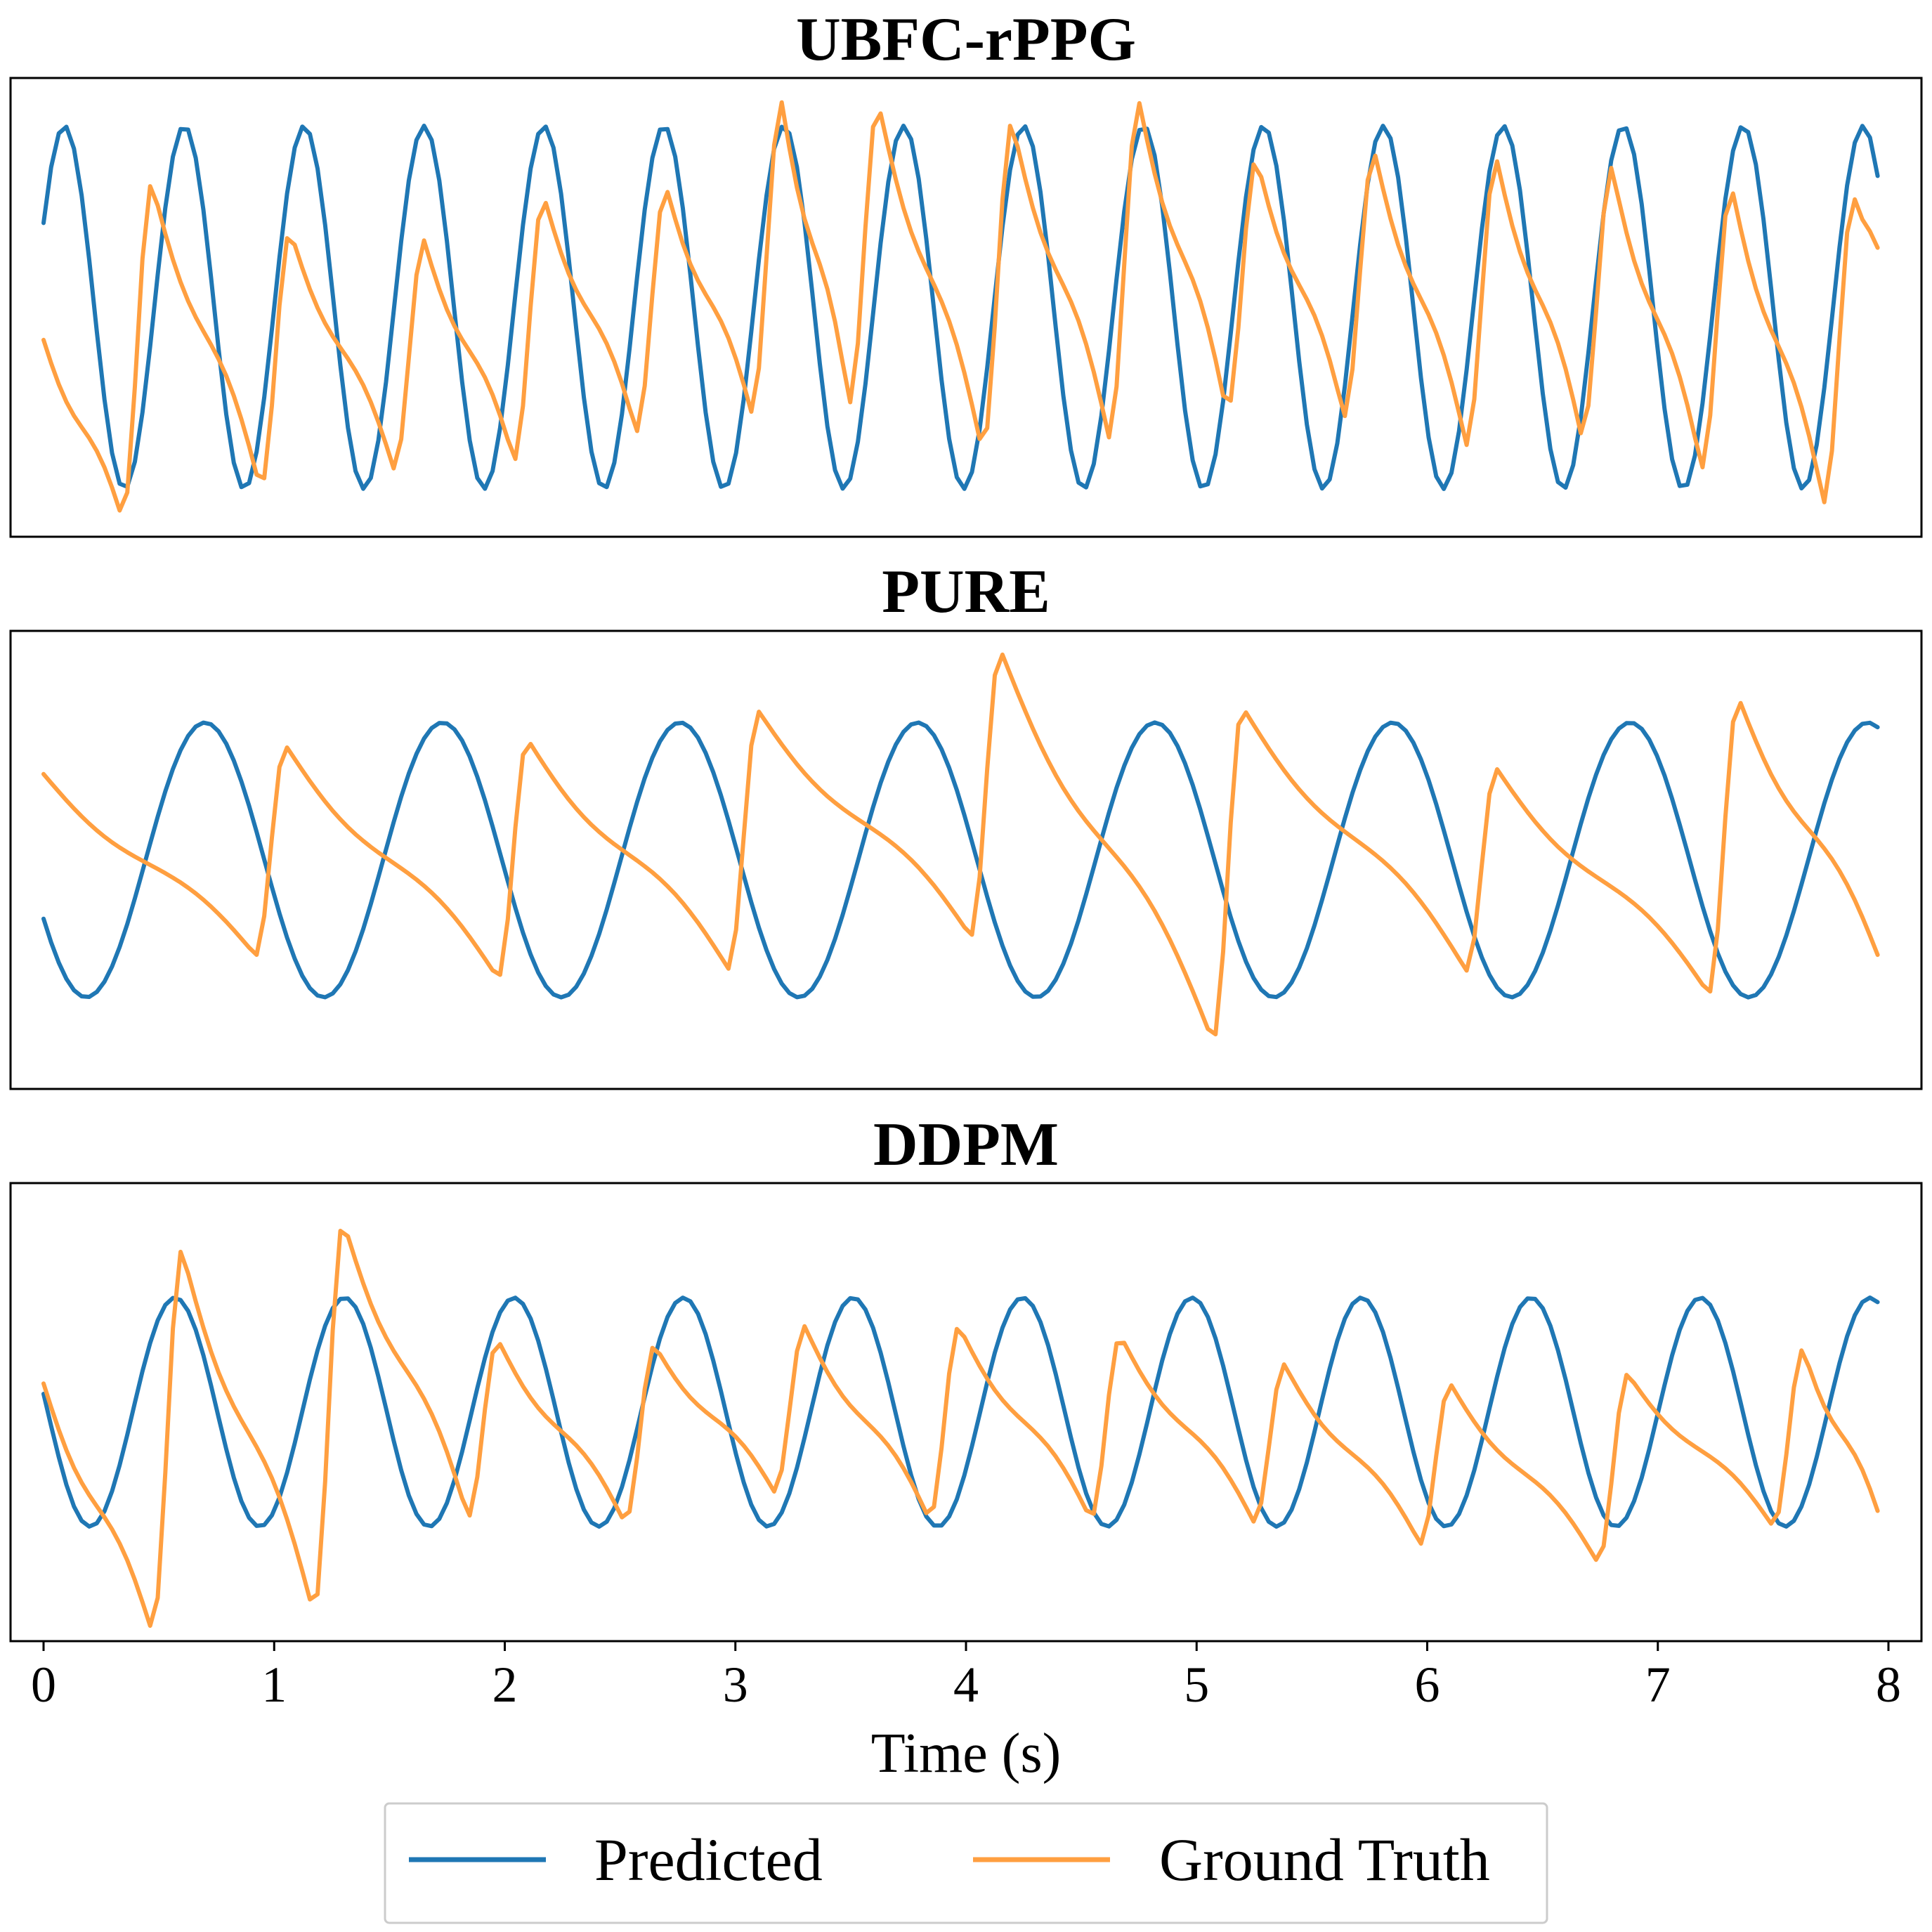 The height and width of the screenshot is (1932, 1932). I want to click on x-axis-label: Time (s), so click(966, 1754).